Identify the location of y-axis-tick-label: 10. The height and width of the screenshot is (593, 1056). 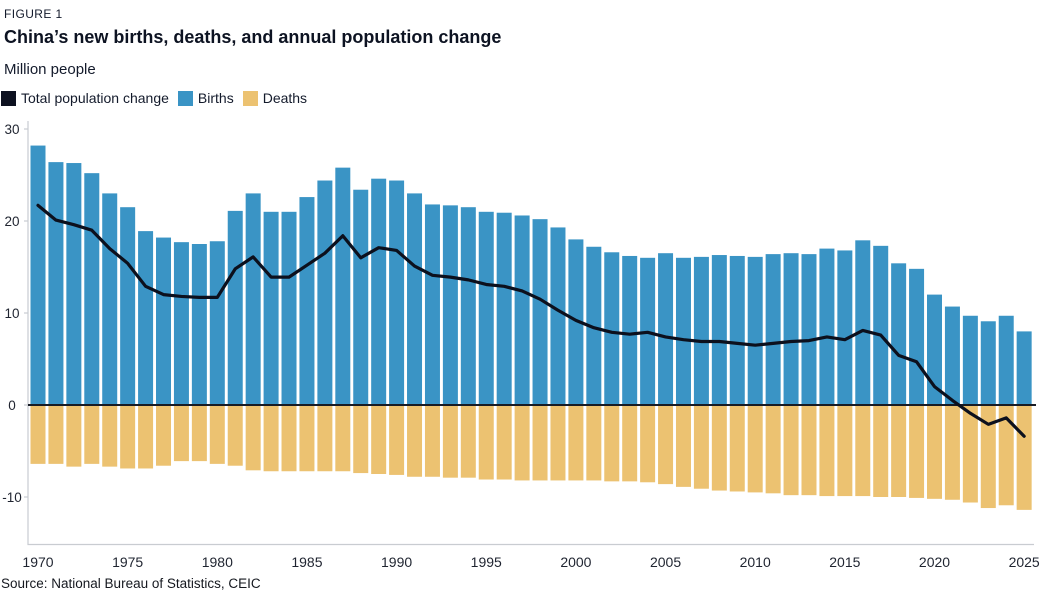
(11, 313).